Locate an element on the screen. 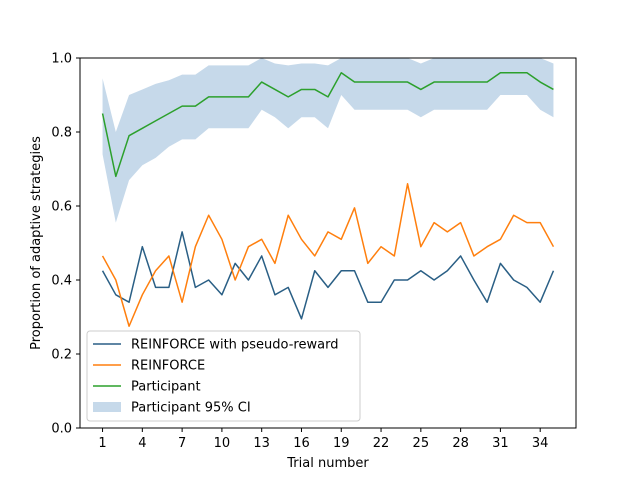  x-tick-label: 7 is located at coordinates (182, 443).